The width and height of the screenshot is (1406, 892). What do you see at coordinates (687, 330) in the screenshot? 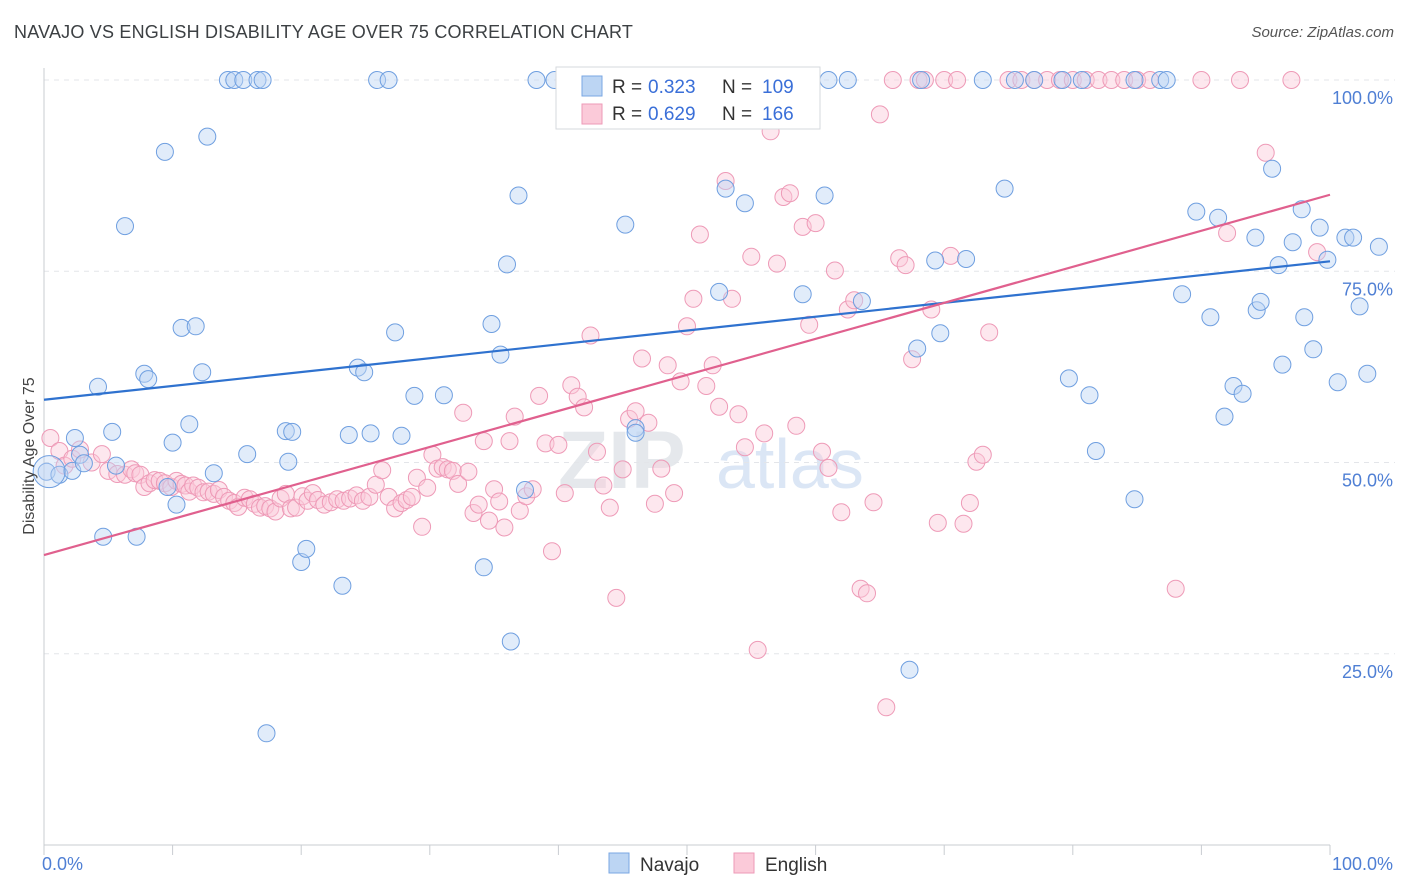
I see `navajo-trend-line` at bounding box center [687, 330].